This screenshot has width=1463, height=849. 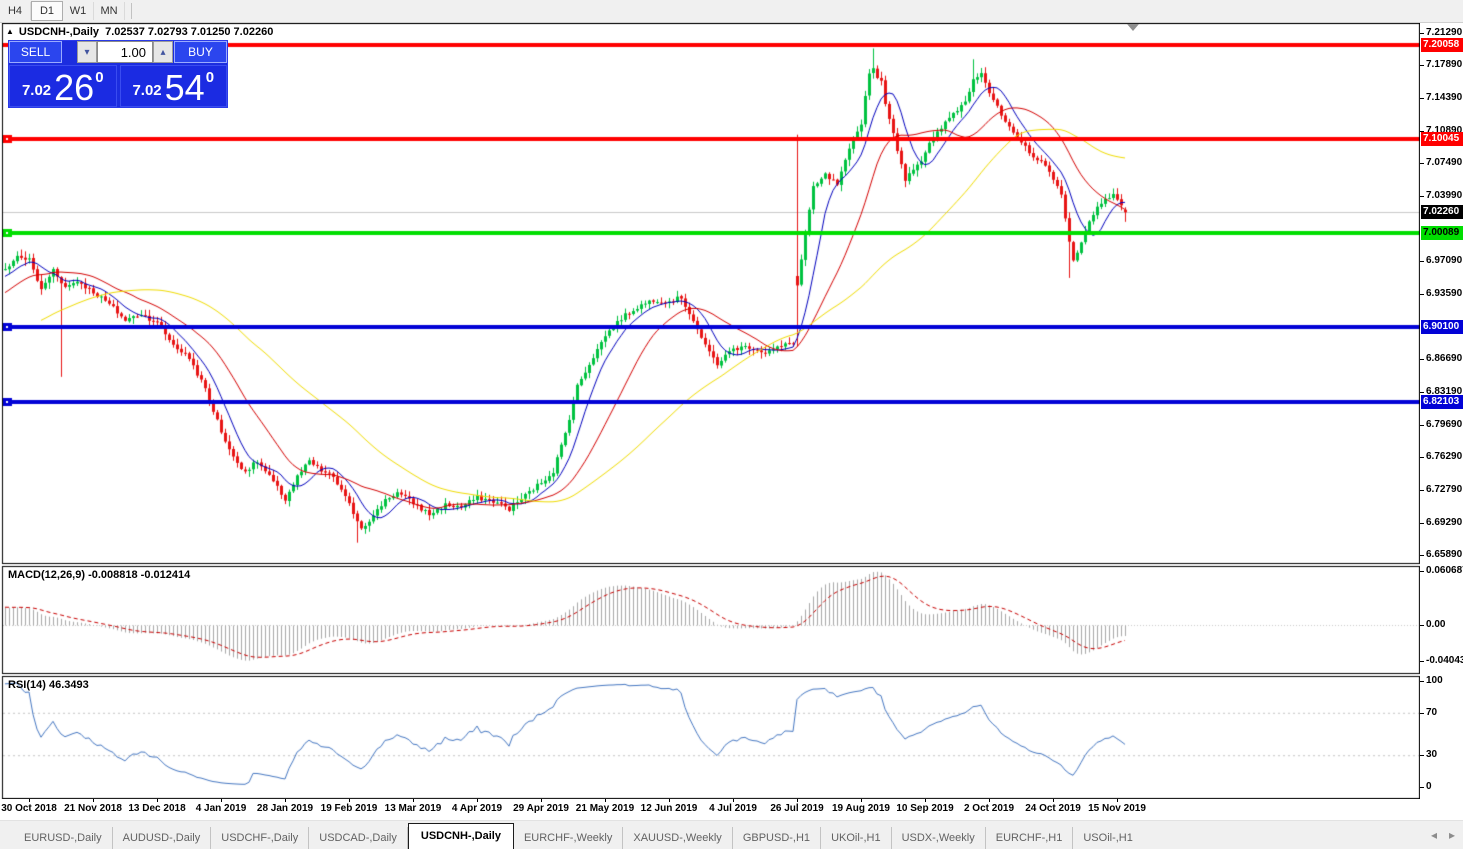 I want to click on sell-price-prefix: 7.02, so click(x=36, y=90).